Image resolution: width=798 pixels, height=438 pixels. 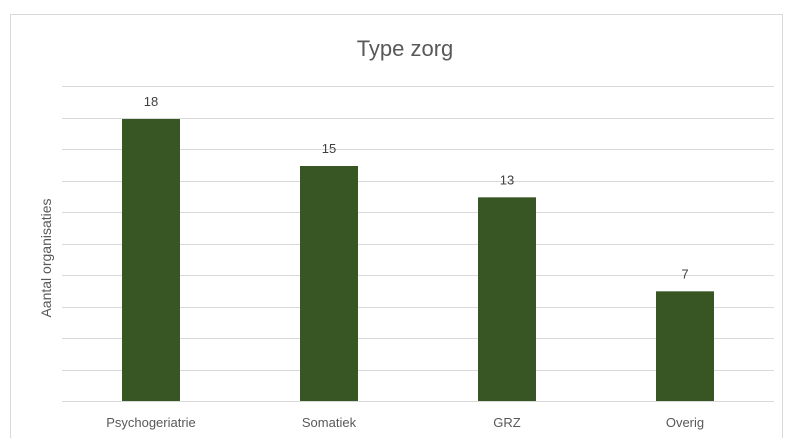 I want to click on y-axis-label: Aantal organisaties, so click(x=46, y=257).